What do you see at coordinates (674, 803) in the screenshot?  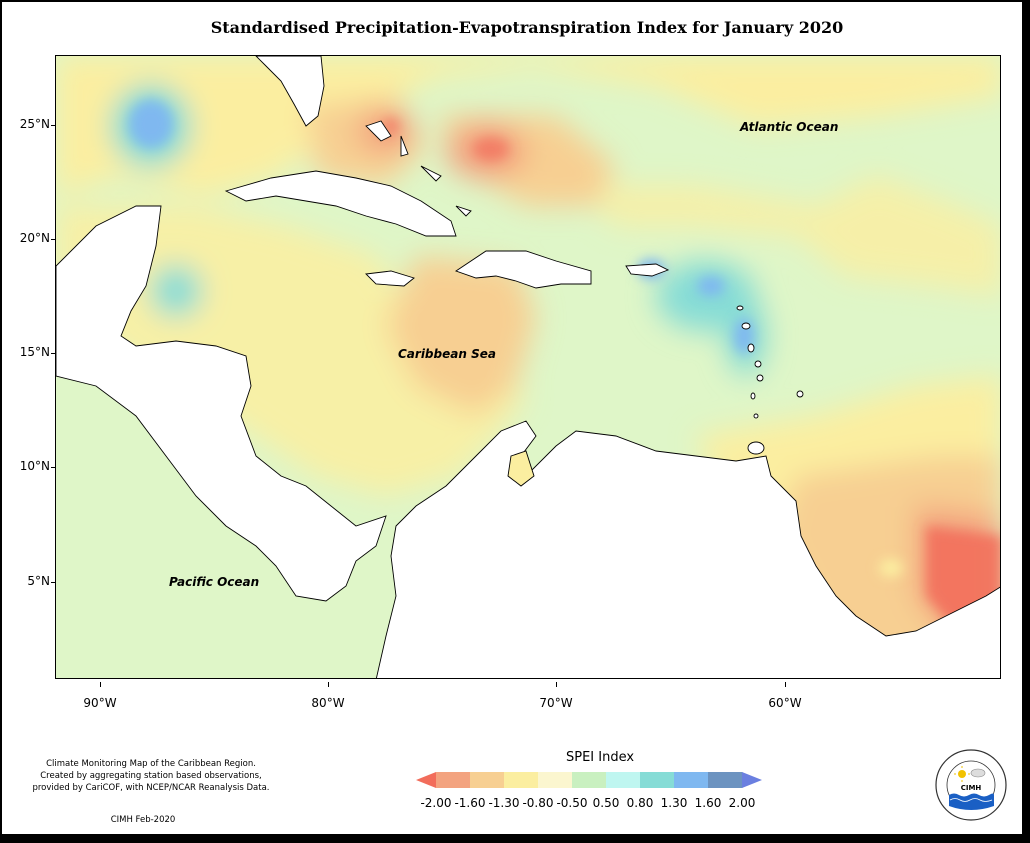 I see `legend-label: 1.30` at bounding box center [674, 803].